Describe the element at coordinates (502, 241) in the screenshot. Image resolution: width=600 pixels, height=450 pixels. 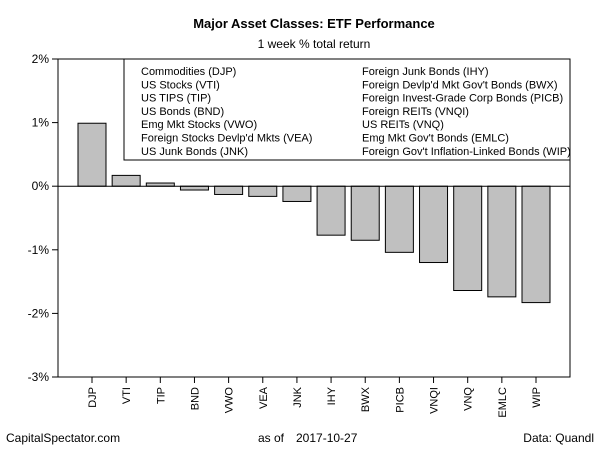
I see `bar-emlc` at that location.